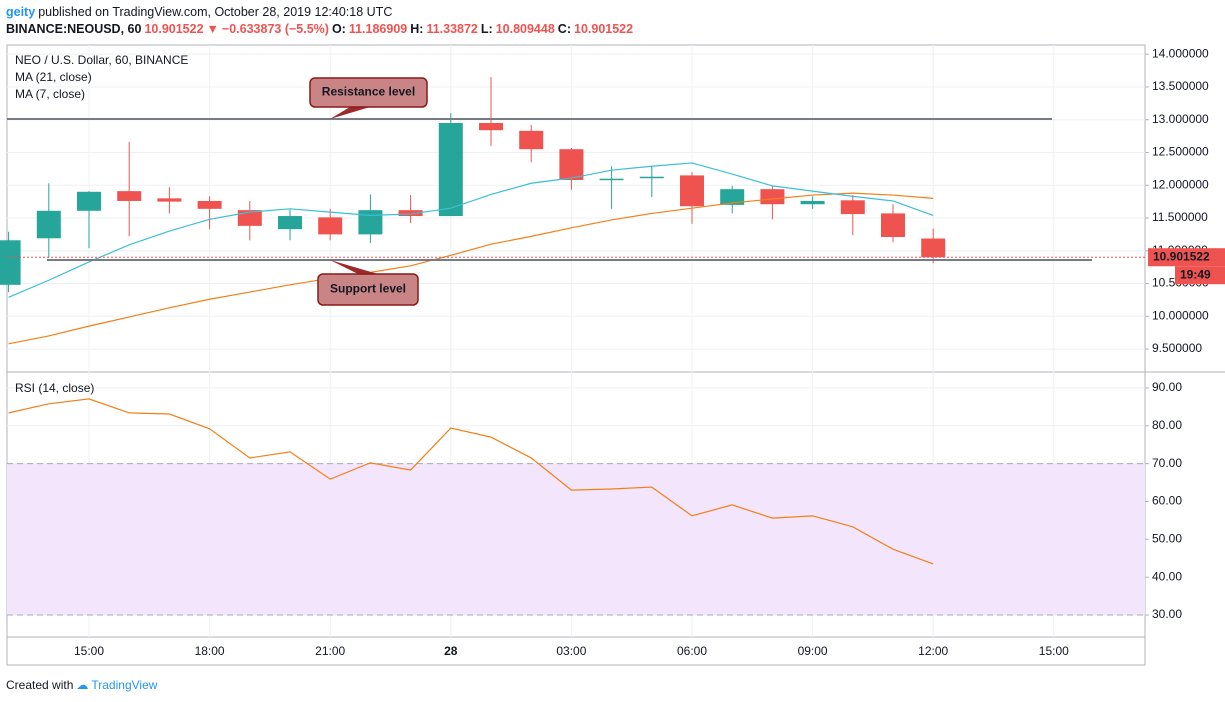  I want to click on y-tick-label: 70.00, so click(1167, 463).